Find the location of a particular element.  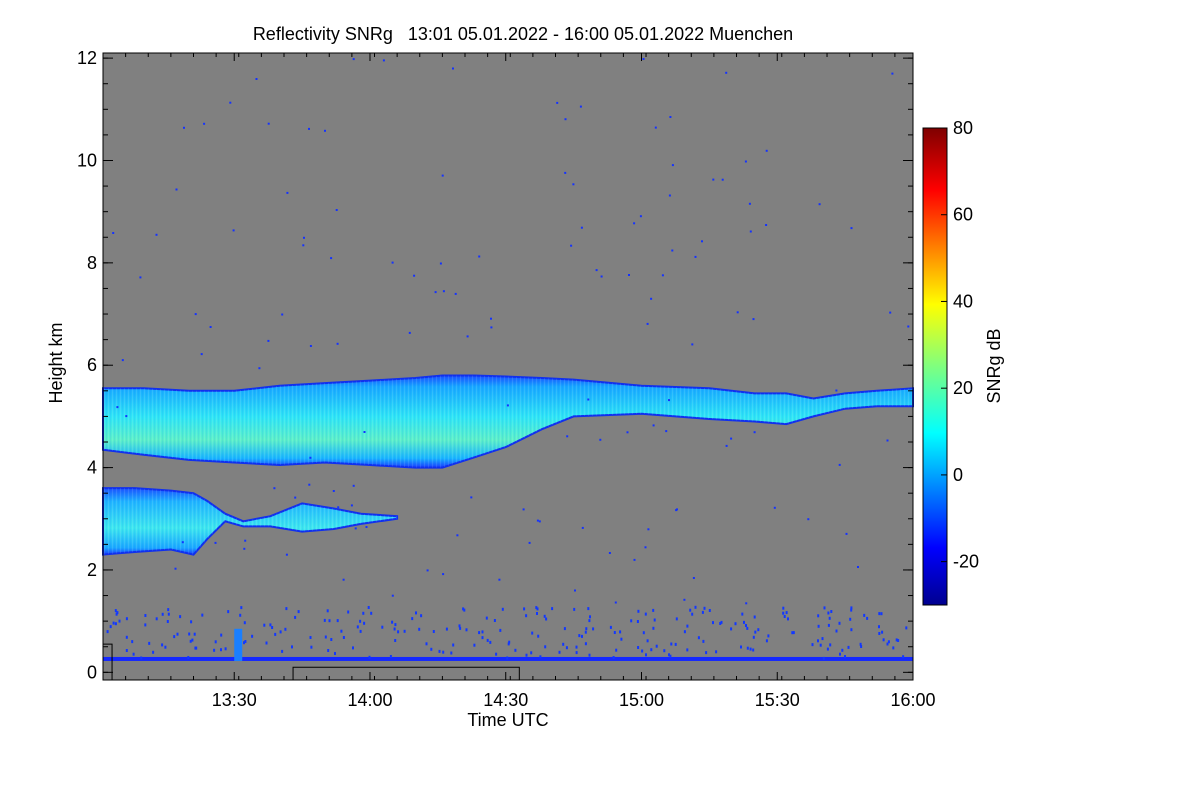

y-tick-label: 2 is located at coordinates (92, 570).